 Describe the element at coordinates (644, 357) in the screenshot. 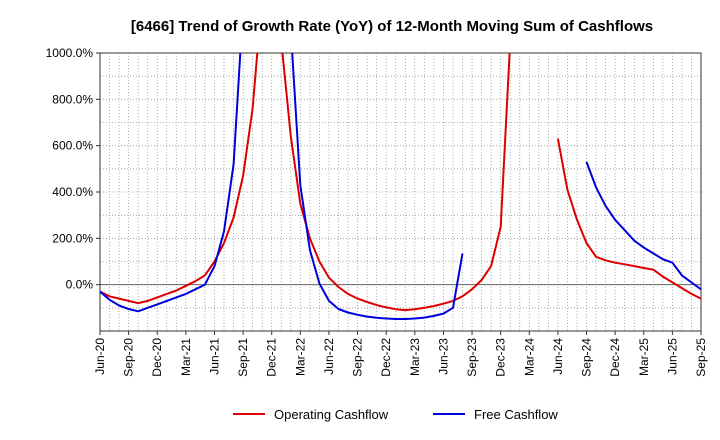

I see `x-tick-label: Mar-25` at that location.